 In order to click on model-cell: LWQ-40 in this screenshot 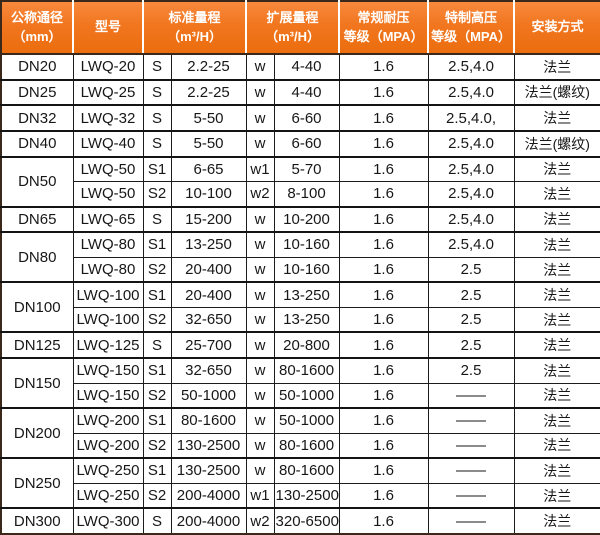, I will do `click(108, 143)`.